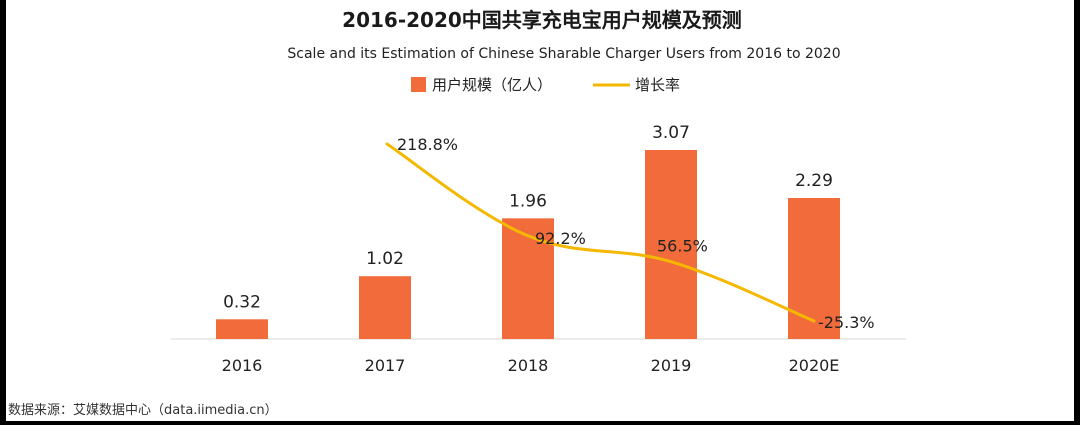 Image resolution: width=1080 pixels, height=425 pixels. What do you see at coordinates (242, 302) in the screenshot?
I see `bar-value-label: 0.32` at bounding box center [242, 302].